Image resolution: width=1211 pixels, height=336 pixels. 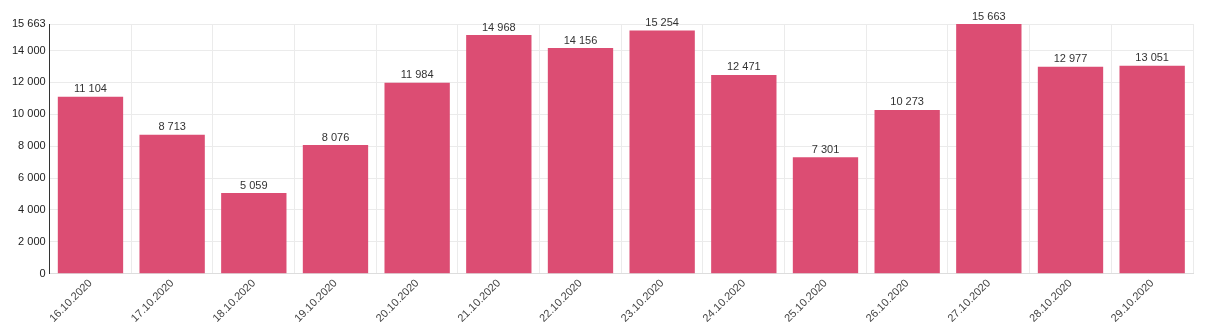 What do you see at coordinates (42, 272) in the screenshot?
I see `y-tick-label: 0` at bounding box center [42, 272].